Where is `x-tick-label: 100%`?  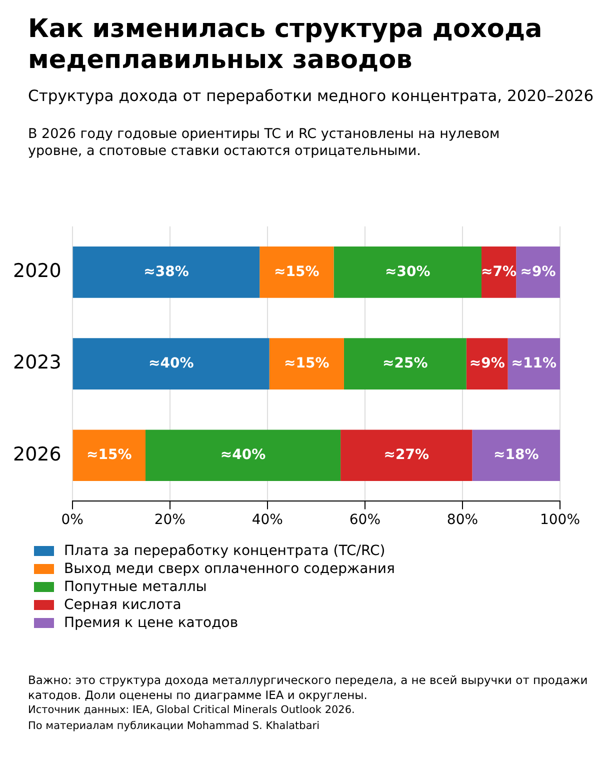
x-tick-label: 100% is located at coordinates (560, 520).